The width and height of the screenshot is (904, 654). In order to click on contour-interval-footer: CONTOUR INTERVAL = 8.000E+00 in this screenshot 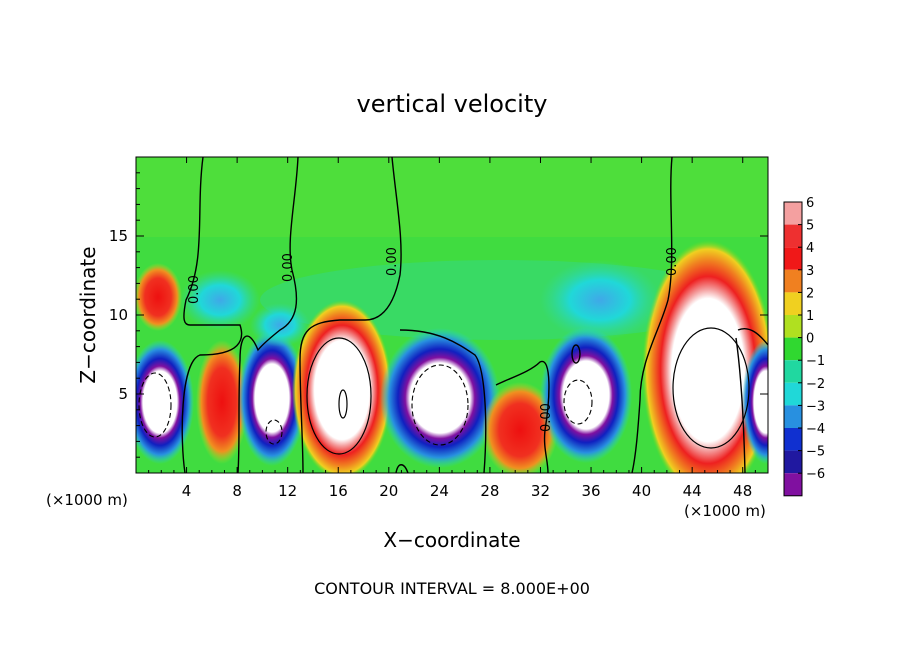, I will do `click(452, 588)`.